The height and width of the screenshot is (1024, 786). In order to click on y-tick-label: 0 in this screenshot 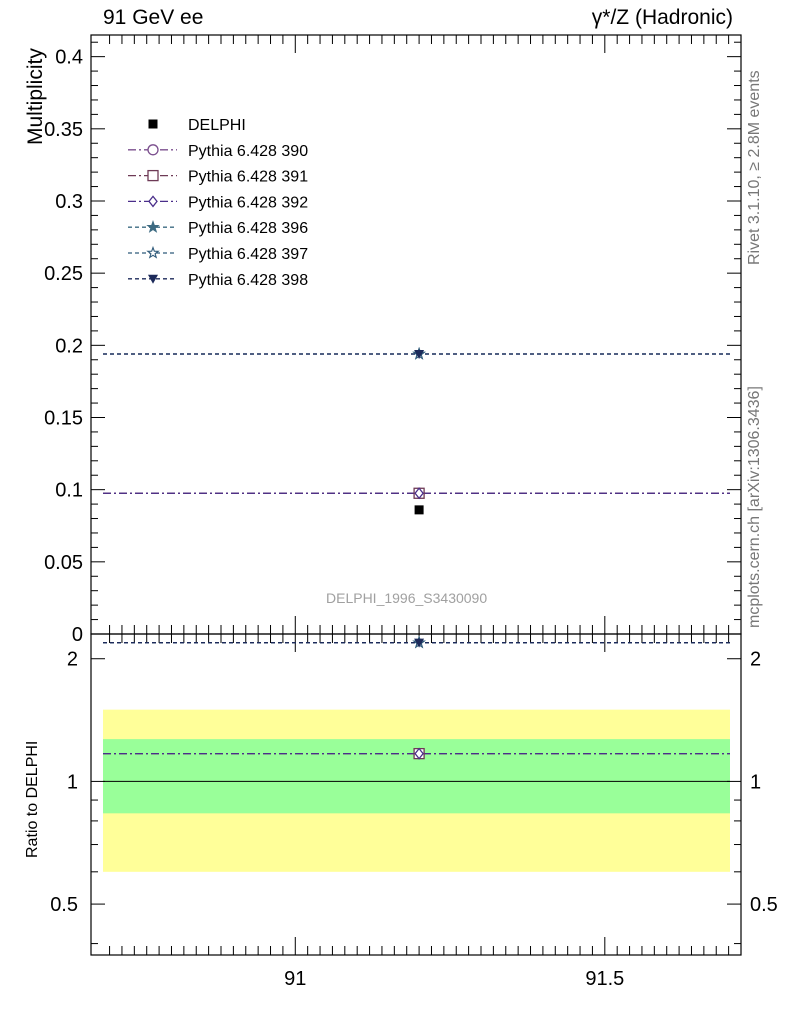, I will do `click(77, 635)`.